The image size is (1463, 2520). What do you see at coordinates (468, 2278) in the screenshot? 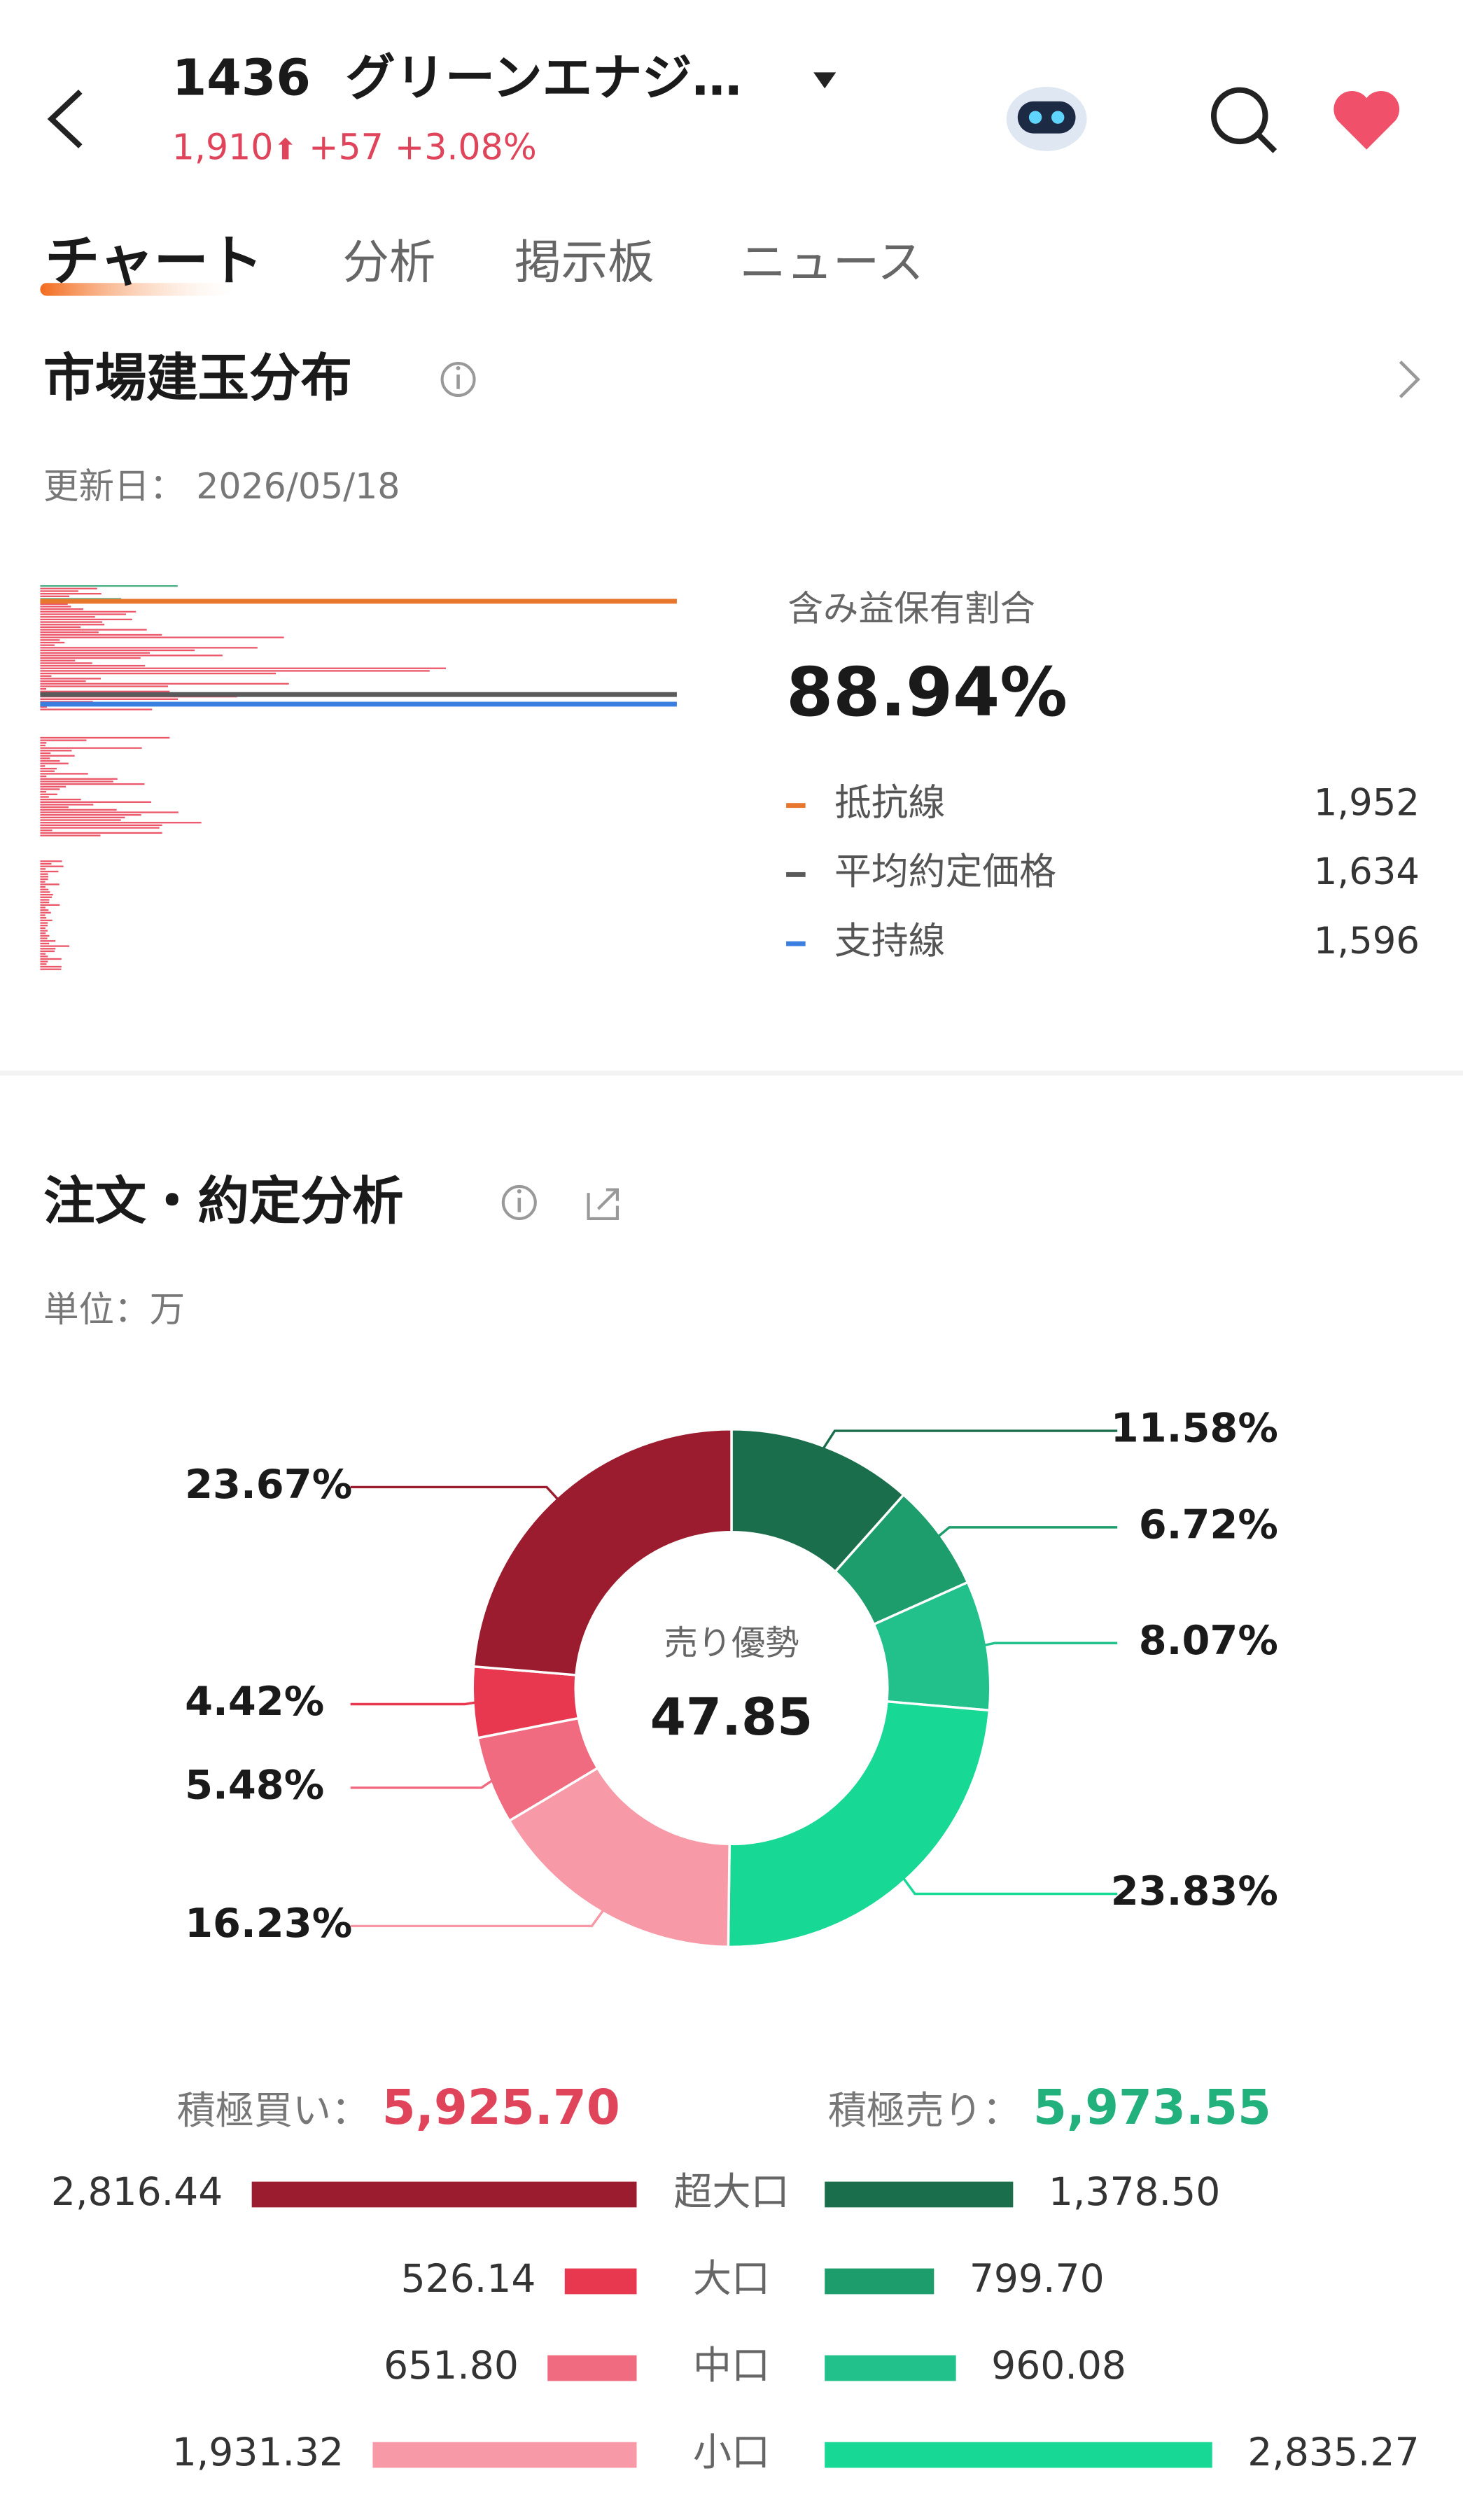
I see `buy-value: 526.14` at bounding box center [468, 2278].